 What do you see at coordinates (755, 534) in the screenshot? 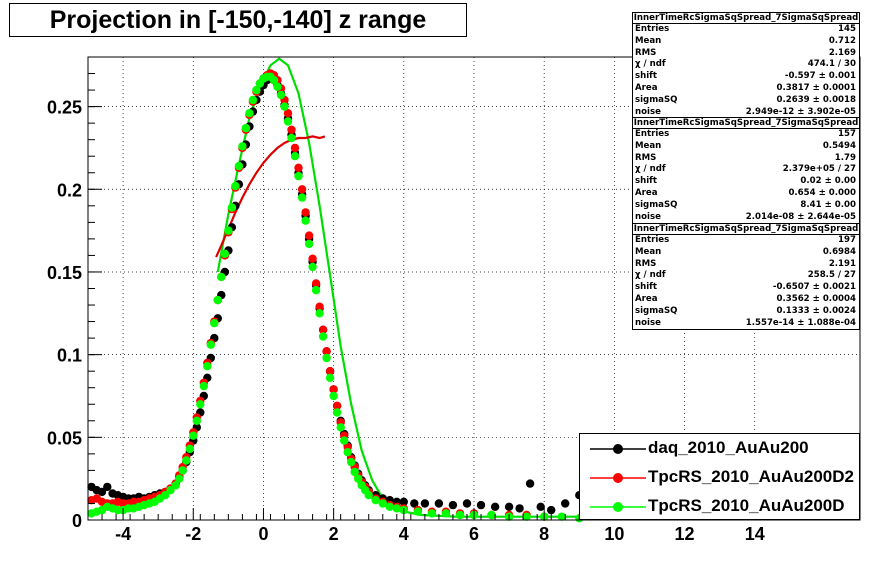
I see `x-tick-label: 14` at bounding box center [755, 534].